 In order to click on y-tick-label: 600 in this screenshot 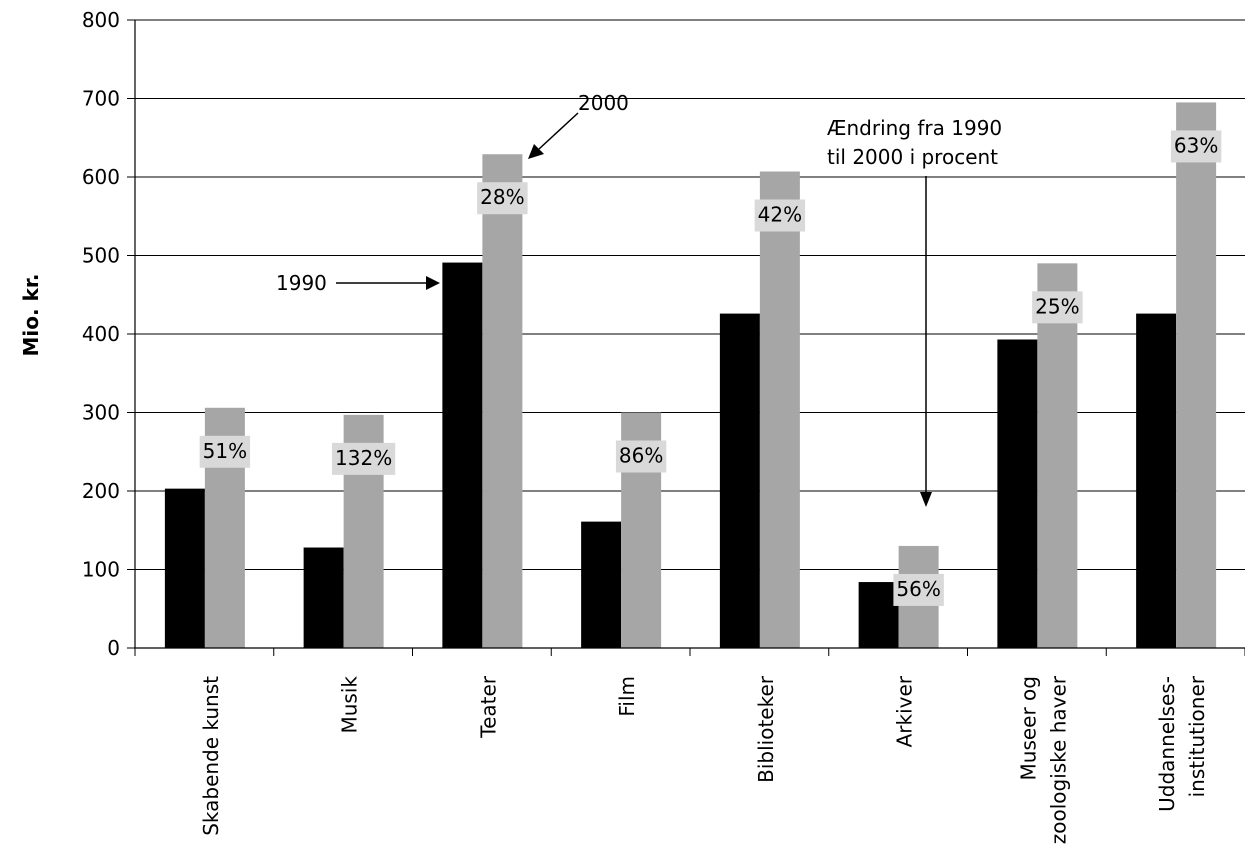, I will do `click(101, 177)`.